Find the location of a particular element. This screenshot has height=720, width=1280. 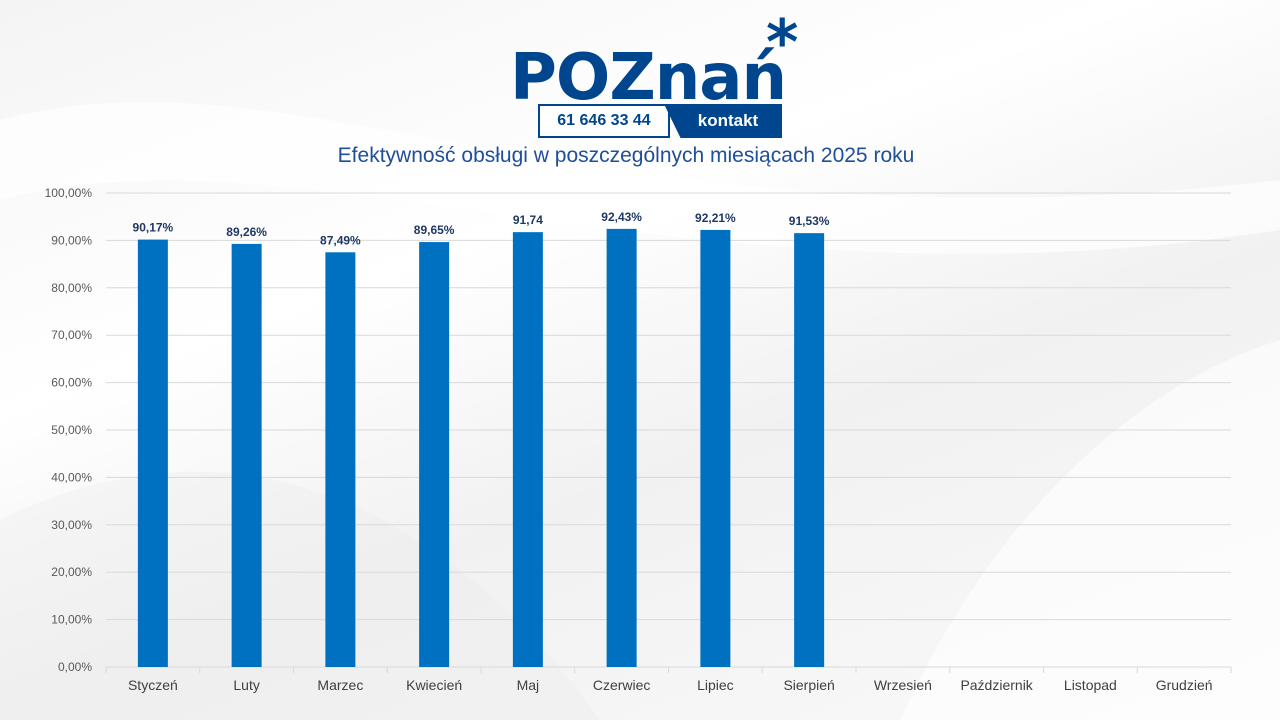

y-tick-label: 50,00% is located at coordinates (71, 430).